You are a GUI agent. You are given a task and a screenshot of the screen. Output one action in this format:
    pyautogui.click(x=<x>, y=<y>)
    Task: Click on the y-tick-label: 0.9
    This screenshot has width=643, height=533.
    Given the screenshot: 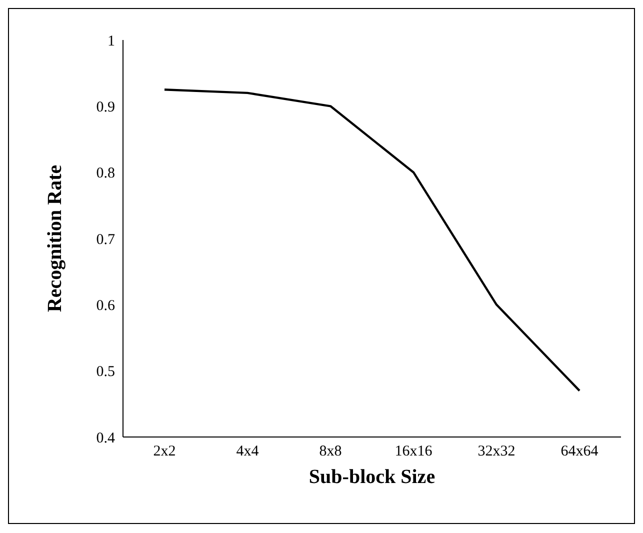 What is the action you would take?
    pyautogui.click(x=105, y=107)
    